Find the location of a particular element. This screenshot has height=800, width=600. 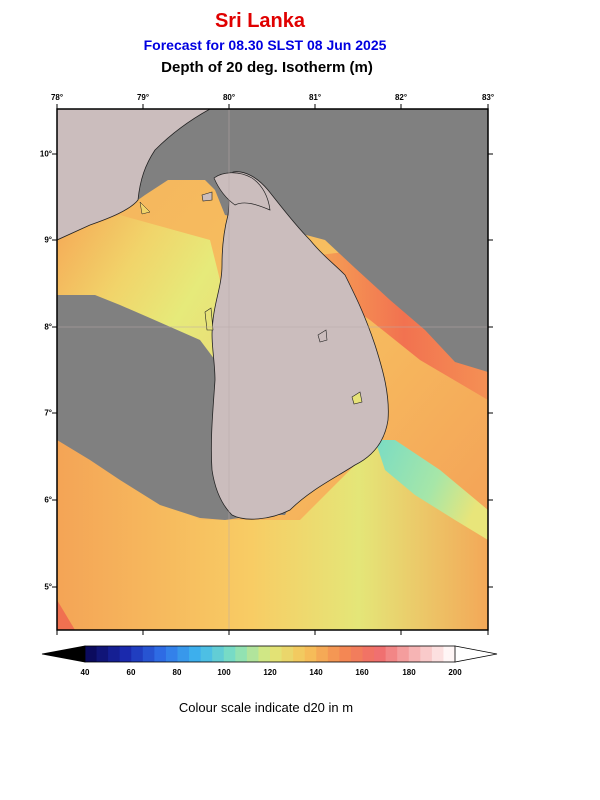

southeast-cyan-tongue is located at coordinates (431, 490).